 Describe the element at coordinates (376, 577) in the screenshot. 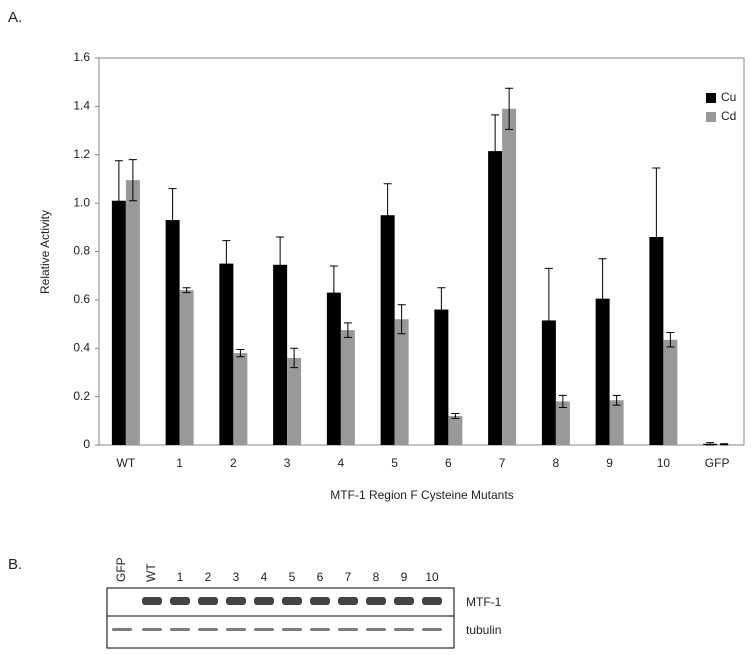

I see `lane-label: 8` at that location.